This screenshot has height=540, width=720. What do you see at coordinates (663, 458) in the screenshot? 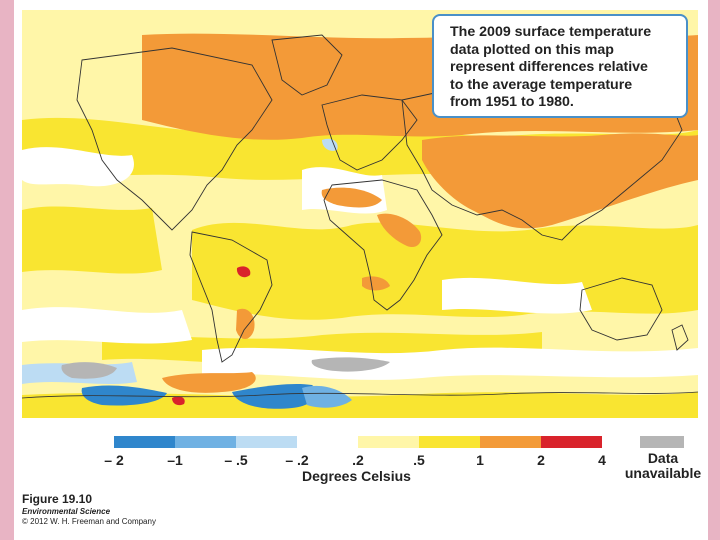
I see `data-unavailable-line-1: Data` at bounding box center [663, 458].